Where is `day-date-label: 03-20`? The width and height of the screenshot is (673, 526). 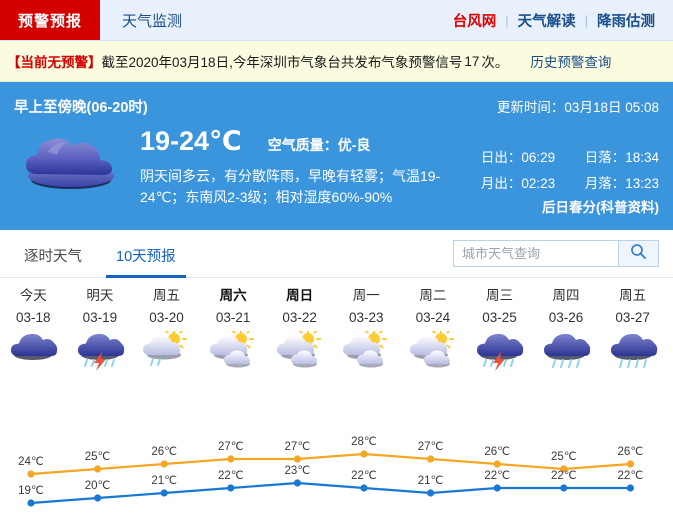 day-date-label: 03-20 is located at coordinates (166, 317).